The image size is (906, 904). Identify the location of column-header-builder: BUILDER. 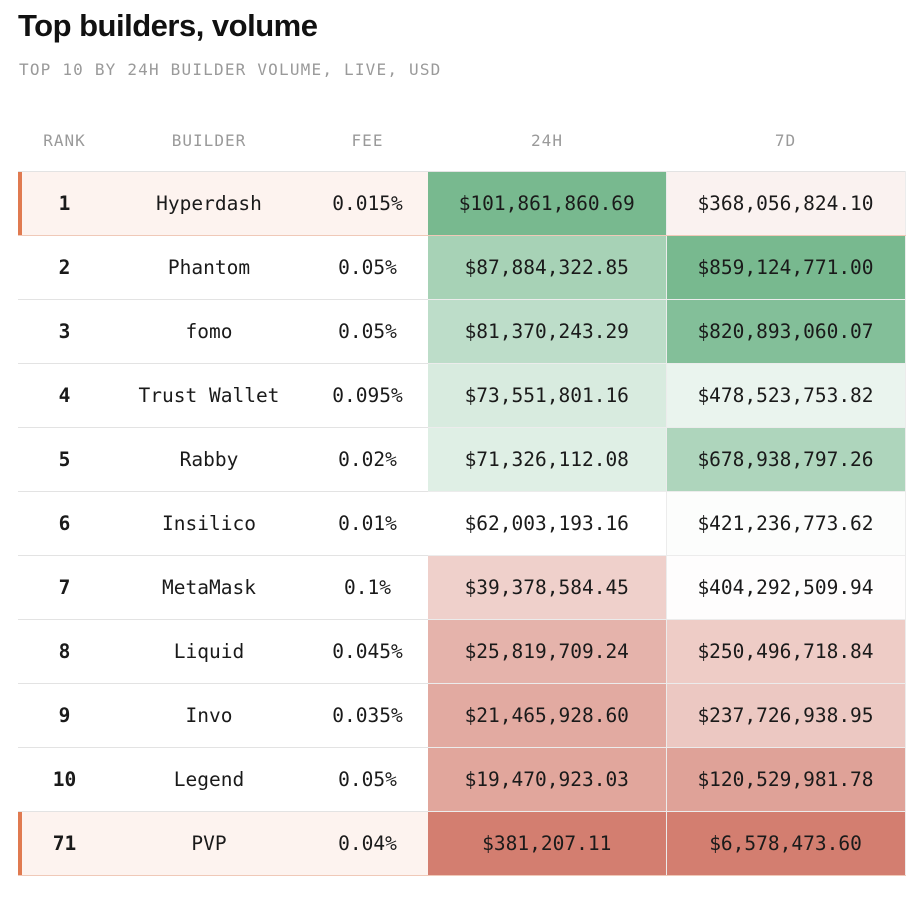
(209, 140).